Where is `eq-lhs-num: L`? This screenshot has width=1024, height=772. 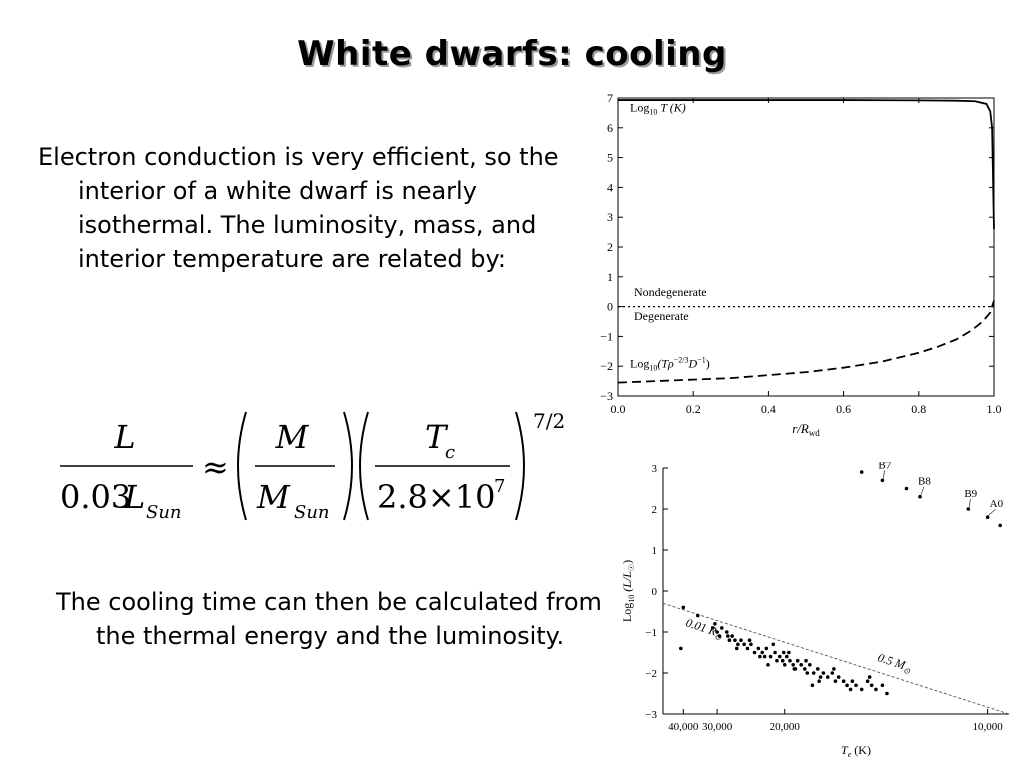
eq-lhs-num: L is located at coordinates (124, 437).